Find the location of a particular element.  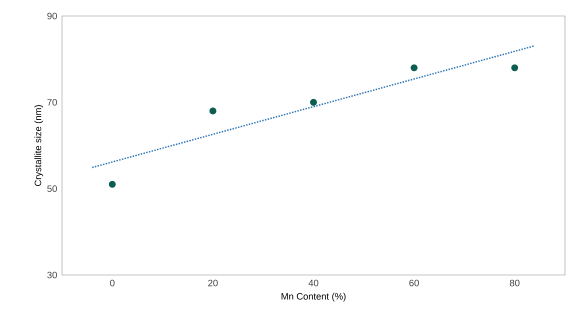

y-tick-label: 50 is located at coordinates (52, 188).